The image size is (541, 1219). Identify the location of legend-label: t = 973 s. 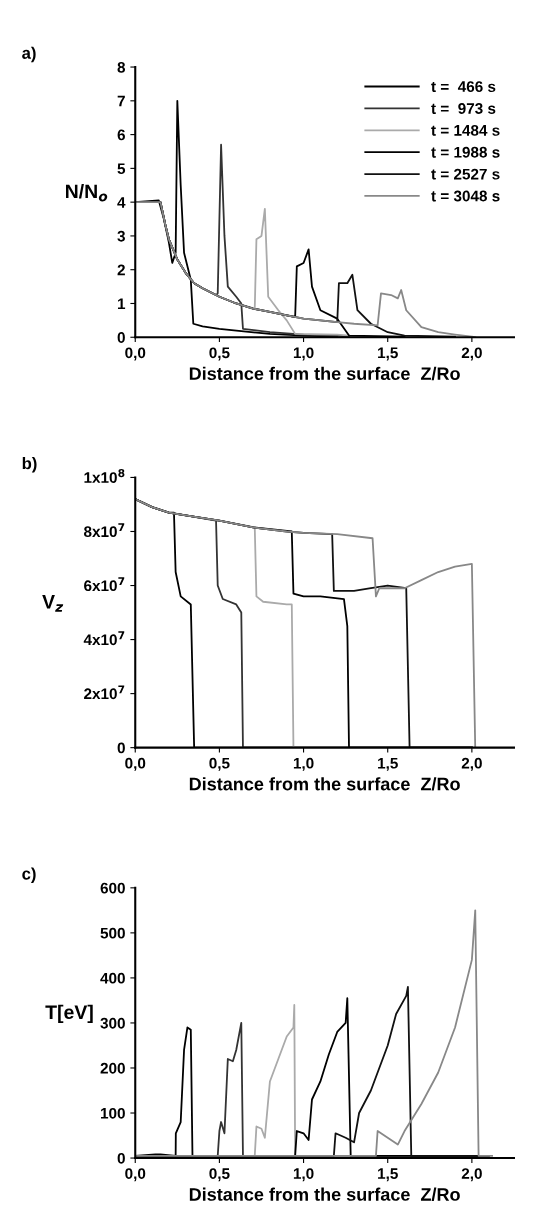
(463, 108).